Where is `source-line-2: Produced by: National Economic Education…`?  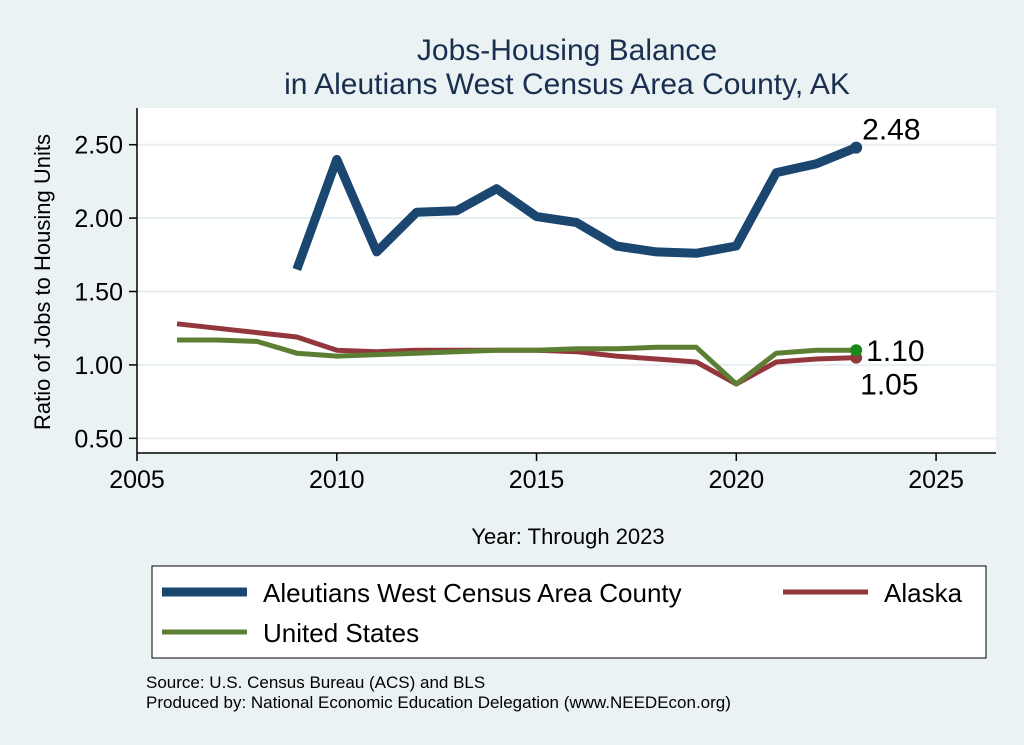 source-line-2: Produced by: National Economic Education… is located at coordinates (438, 702).